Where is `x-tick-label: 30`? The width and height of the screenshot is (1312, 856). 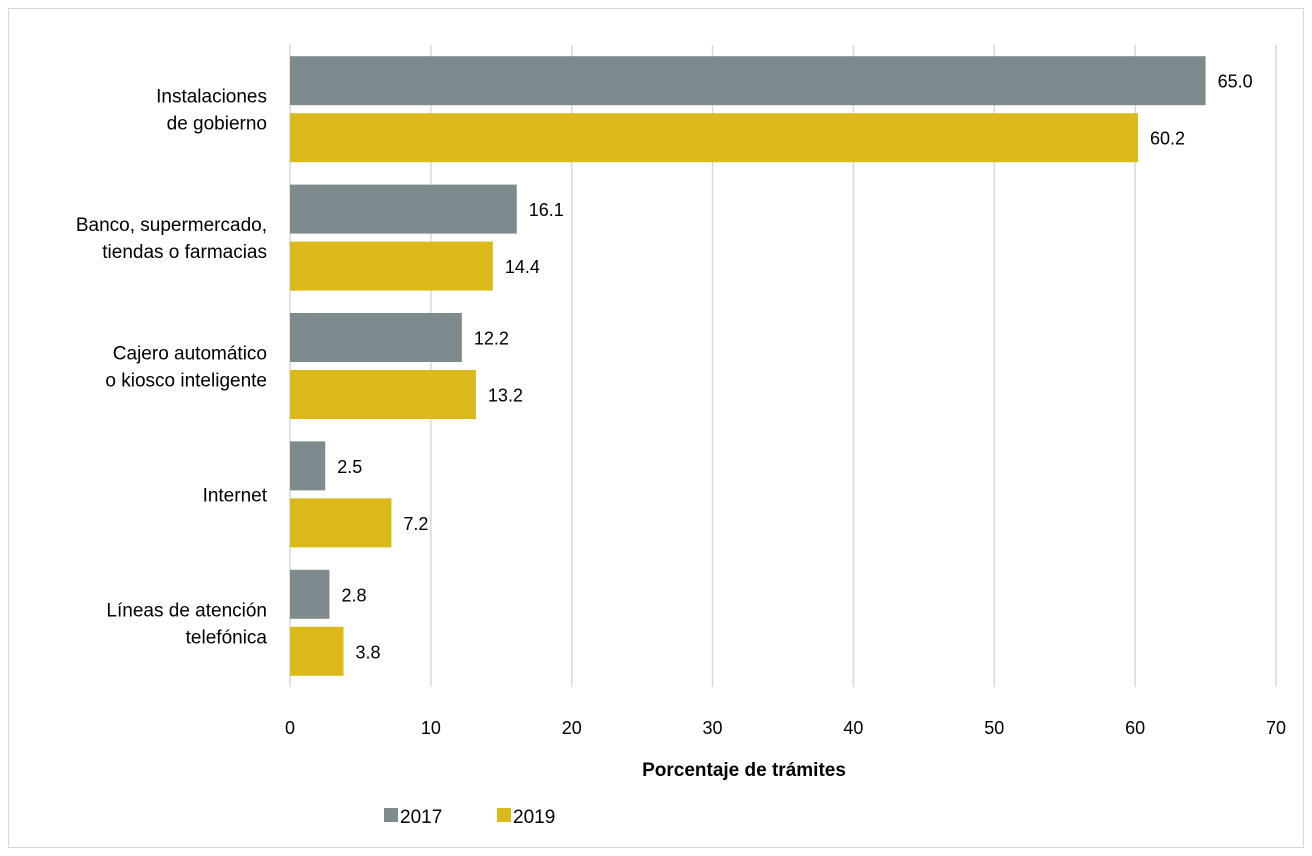
x-tick-label: 30 is located at coordinates (713, 728).